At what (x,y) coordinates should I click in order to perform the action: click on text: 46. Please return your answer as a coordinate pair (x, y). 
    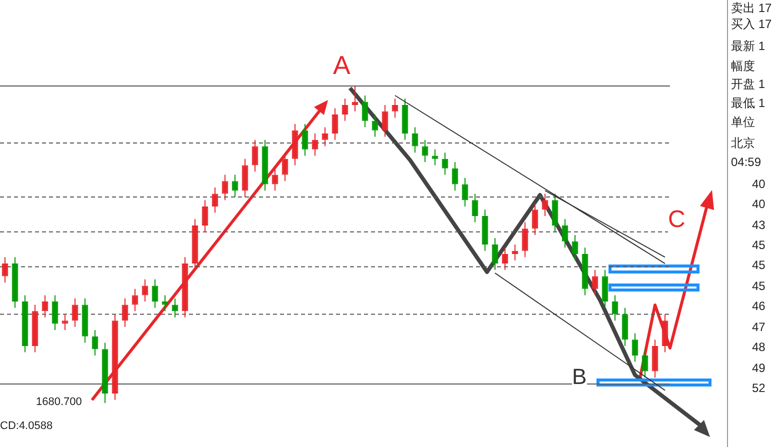
    Looking at the image, I should click on (759, 306).